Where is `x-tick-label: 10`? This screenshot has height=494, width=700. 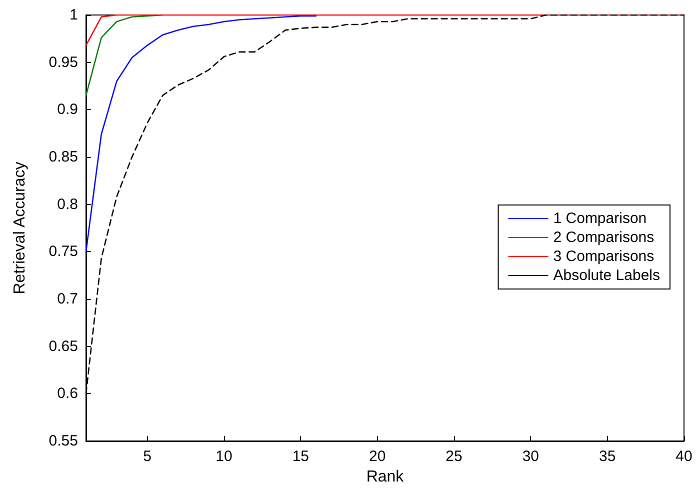 x-tick-label: 10 is located at coordinates (224, 456).